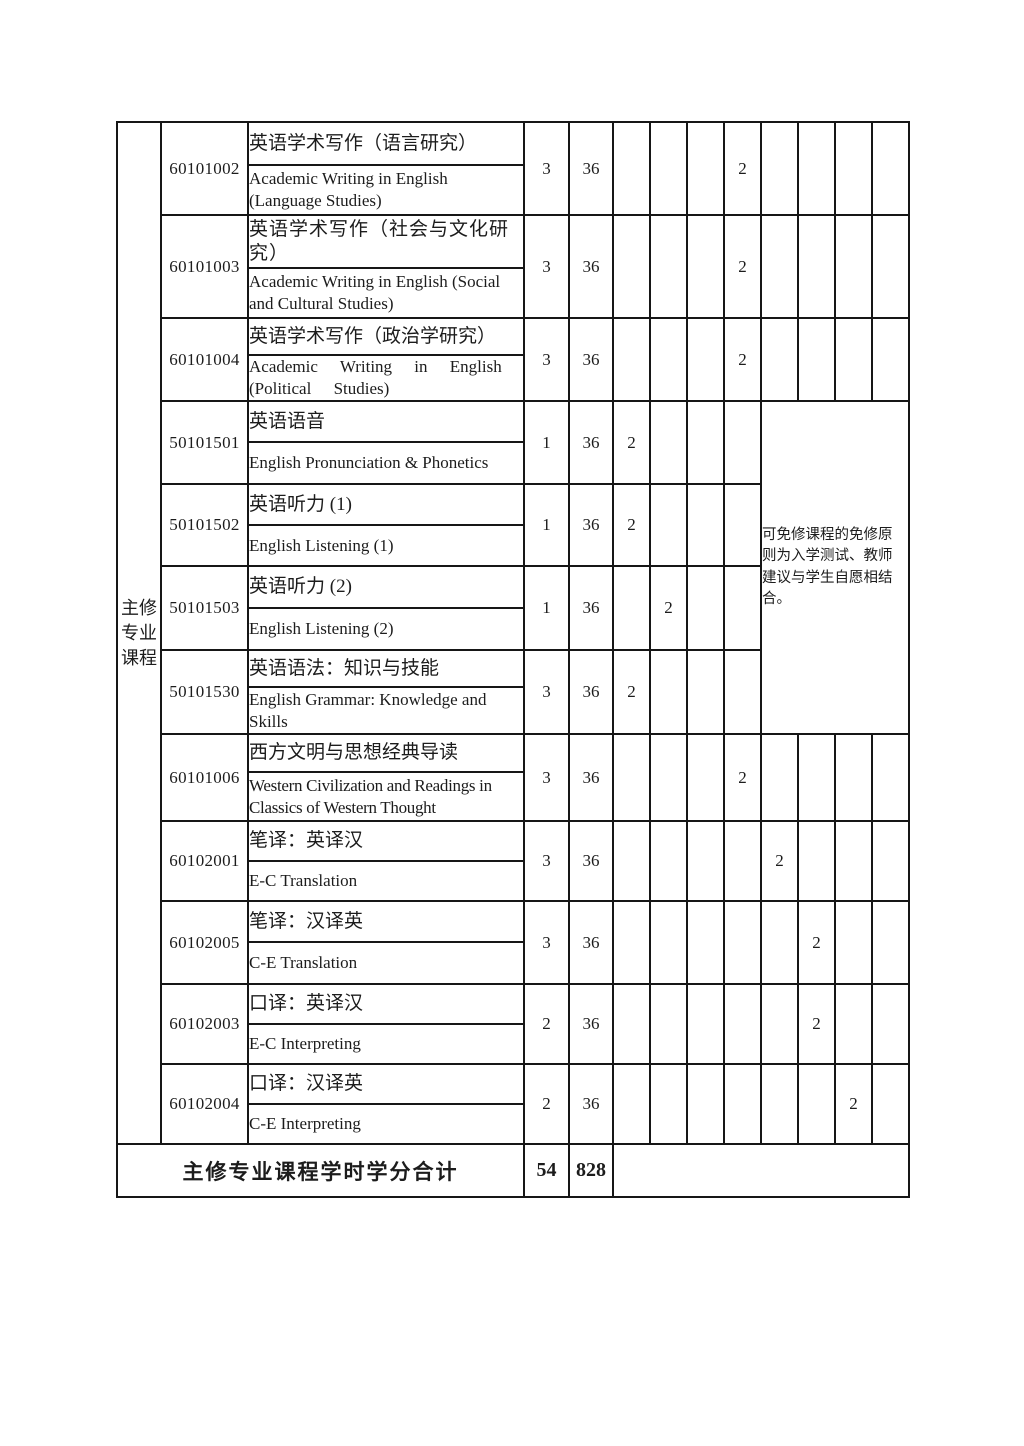 This screenshot has width=1024, height=1446. Describe the element at coordinates (386, 629) in the screenshot. I see `course-name-en: English Listening (2)` at that location.